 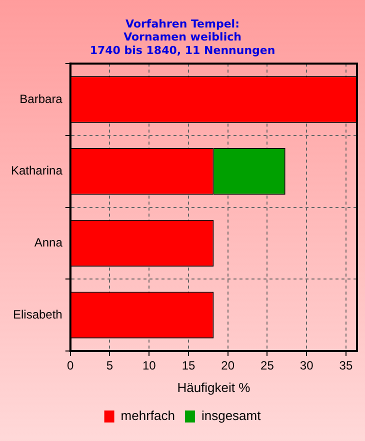 I want to click on x-tick-label: 10, so click(x=149, y=365).